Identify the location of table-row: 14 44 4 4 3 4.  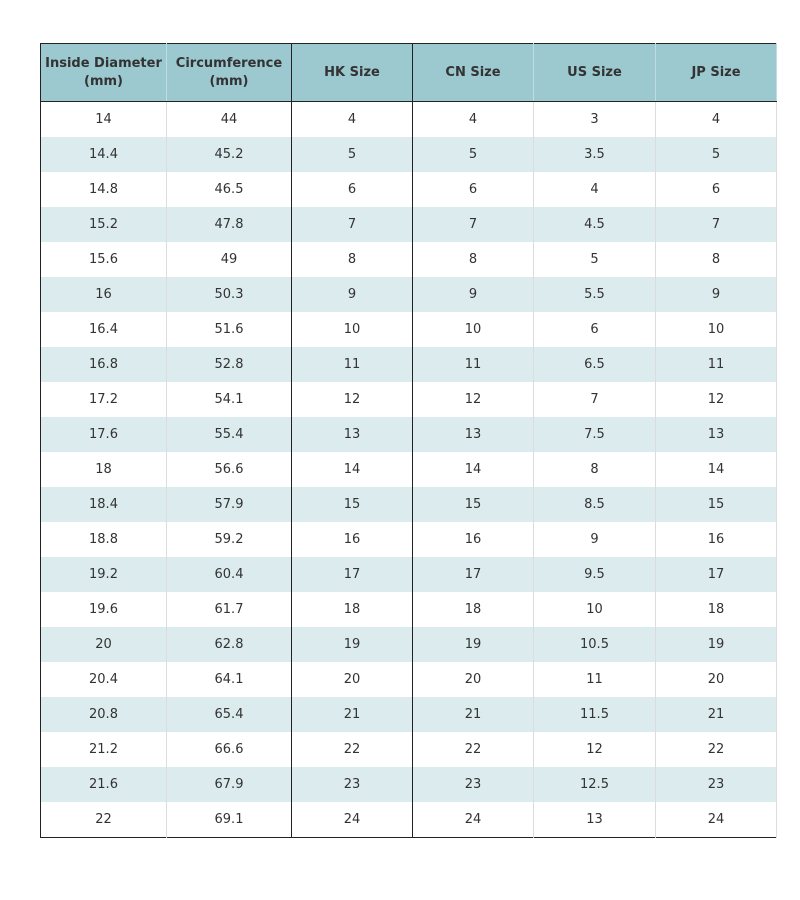
(408, 119).